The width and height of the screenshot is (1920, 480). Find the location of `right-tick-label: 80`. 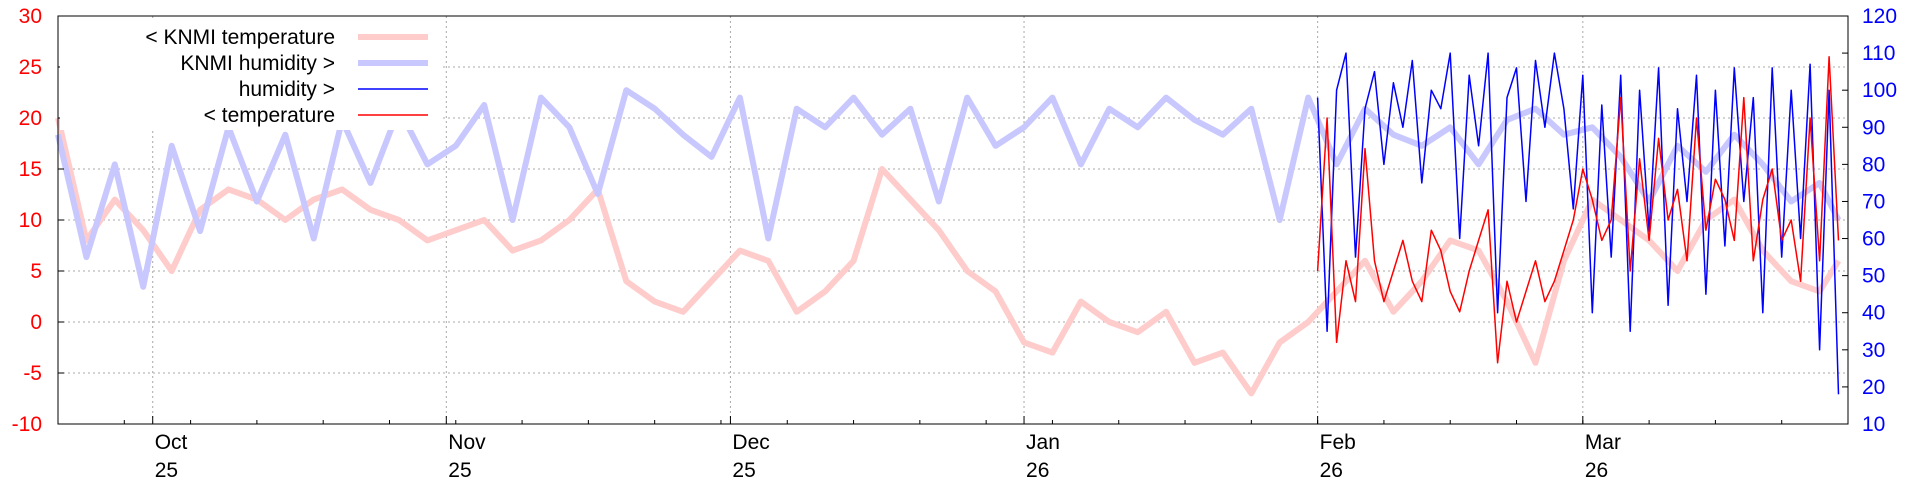

right-tick-label: 80 is located at coordinates (1873, 164).